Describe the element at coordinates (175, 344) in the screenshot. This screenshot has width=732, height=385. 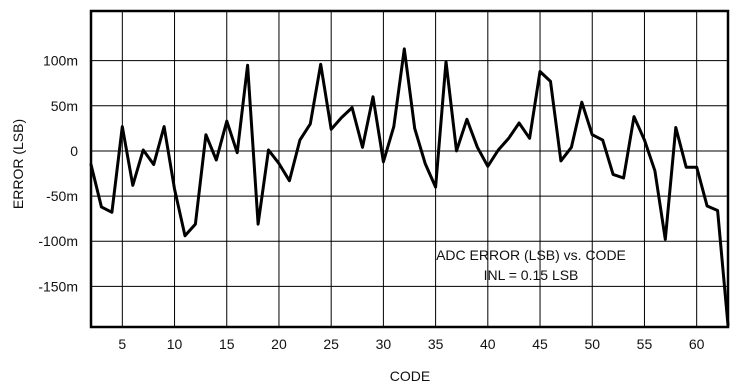
I see `x-tick-label: 10` at that location.